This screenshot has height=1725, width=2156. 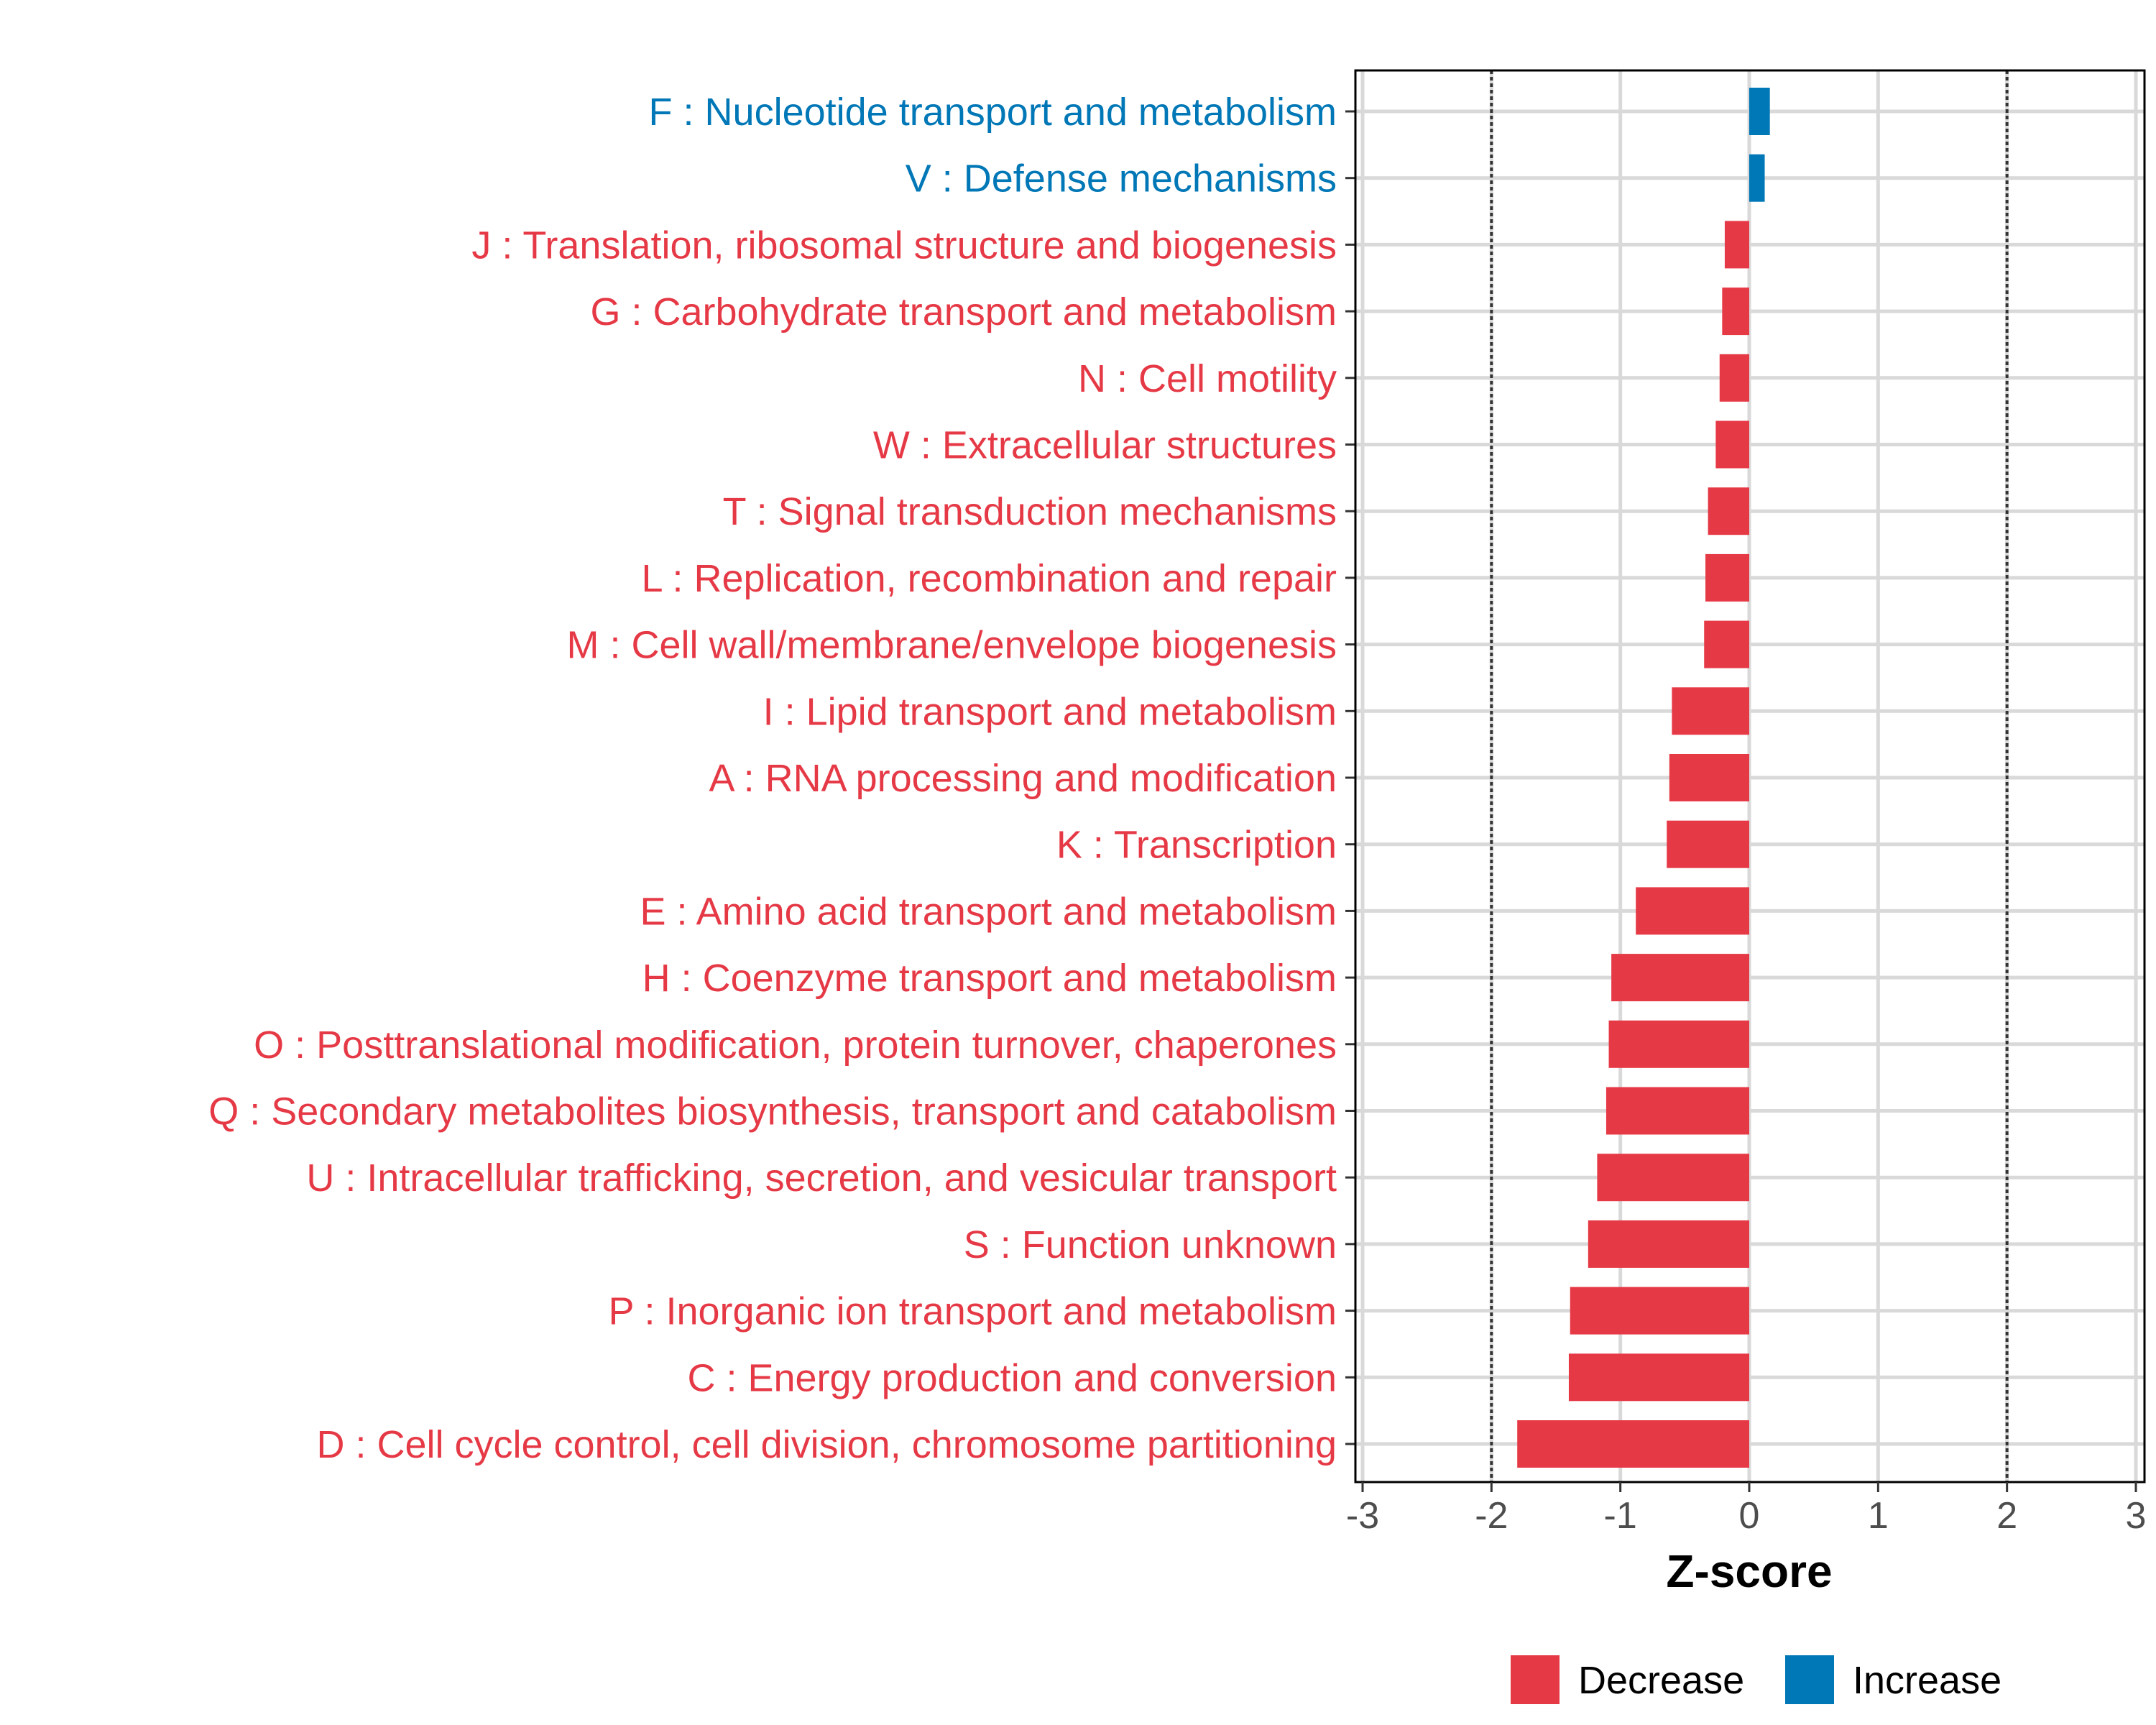 What do you see at coordinates (1661, 1680) in the screenshot?
I see `legend-label: Decrease` at bounding box center [1661, 1680].